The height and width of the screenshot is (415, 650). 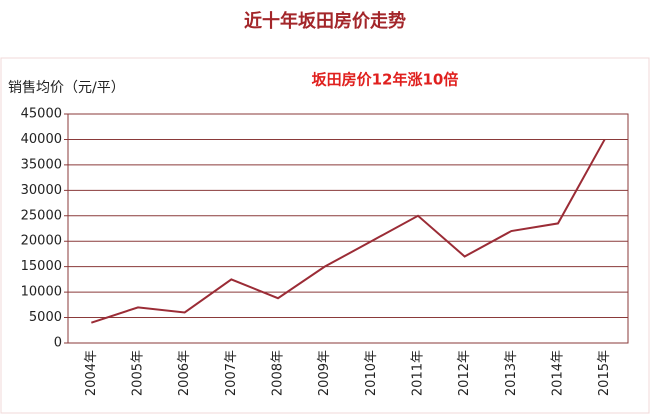 I want to click on x-tick-label: 2007年, so click(x=231, y=373).